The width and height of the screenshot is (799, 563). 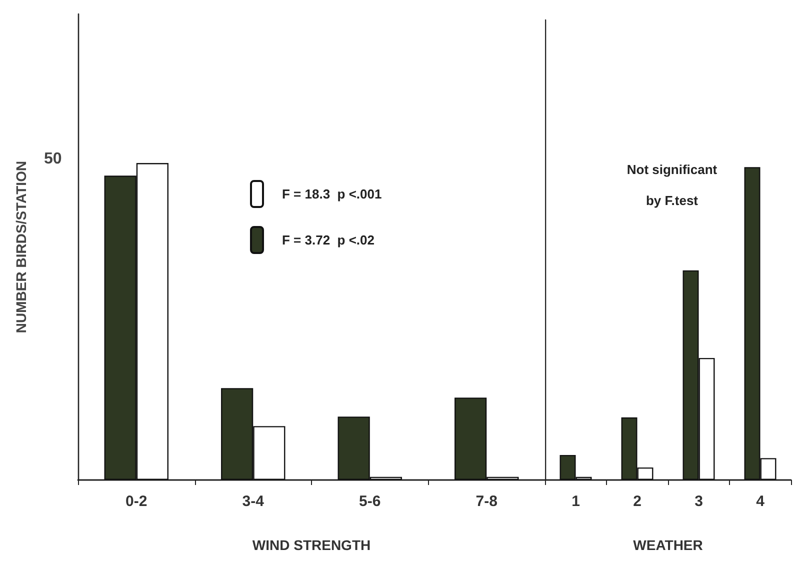 I want to click on x-tick-label: 3, so click(x=698, y=501).